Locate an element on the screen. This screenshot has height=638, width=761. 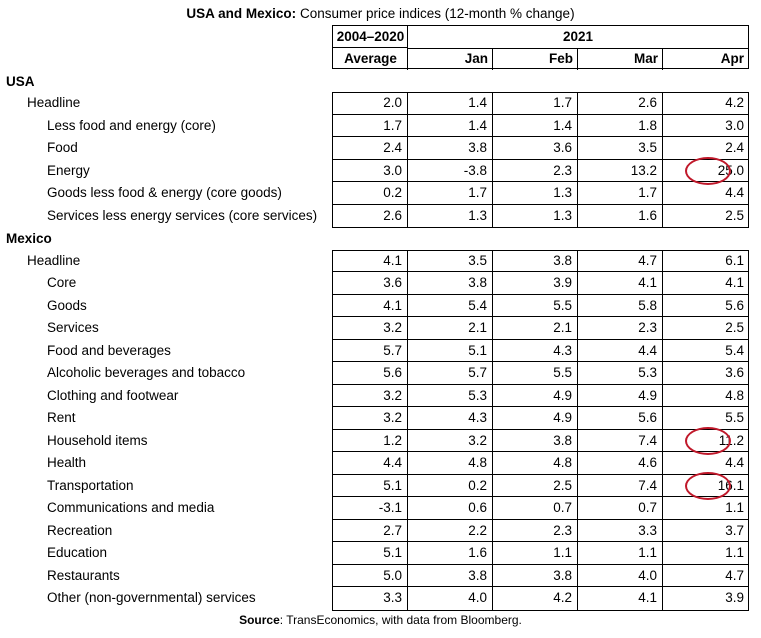
row-label: Household items is located at coordinates (97, 440).